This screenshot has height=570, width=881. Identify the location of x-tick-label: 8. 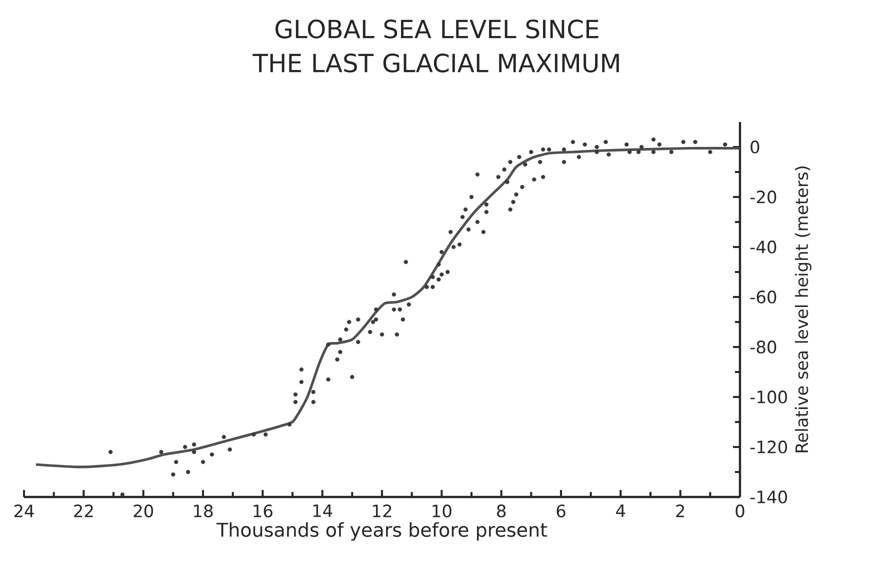
(501, 511).